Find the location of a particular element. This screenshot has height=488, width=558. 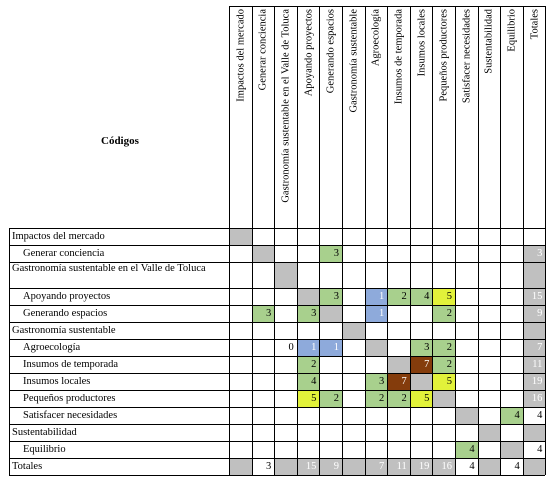

column-header: Sustentabilidad is located at coordinates (489, 117).